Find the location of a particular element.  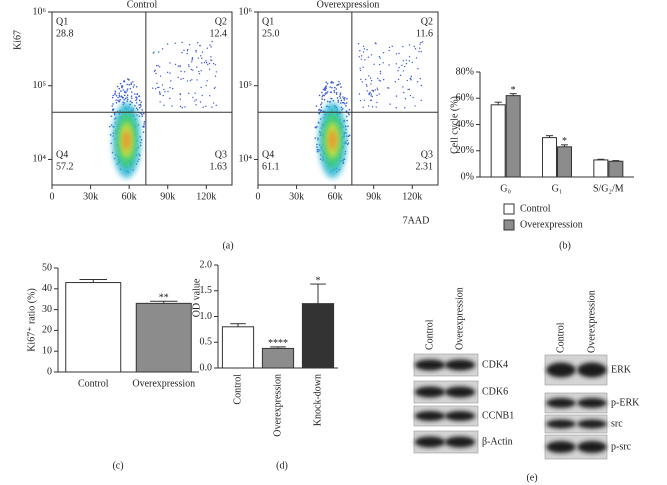

y-axis-label: OD value is located at coordinates (196, 297).